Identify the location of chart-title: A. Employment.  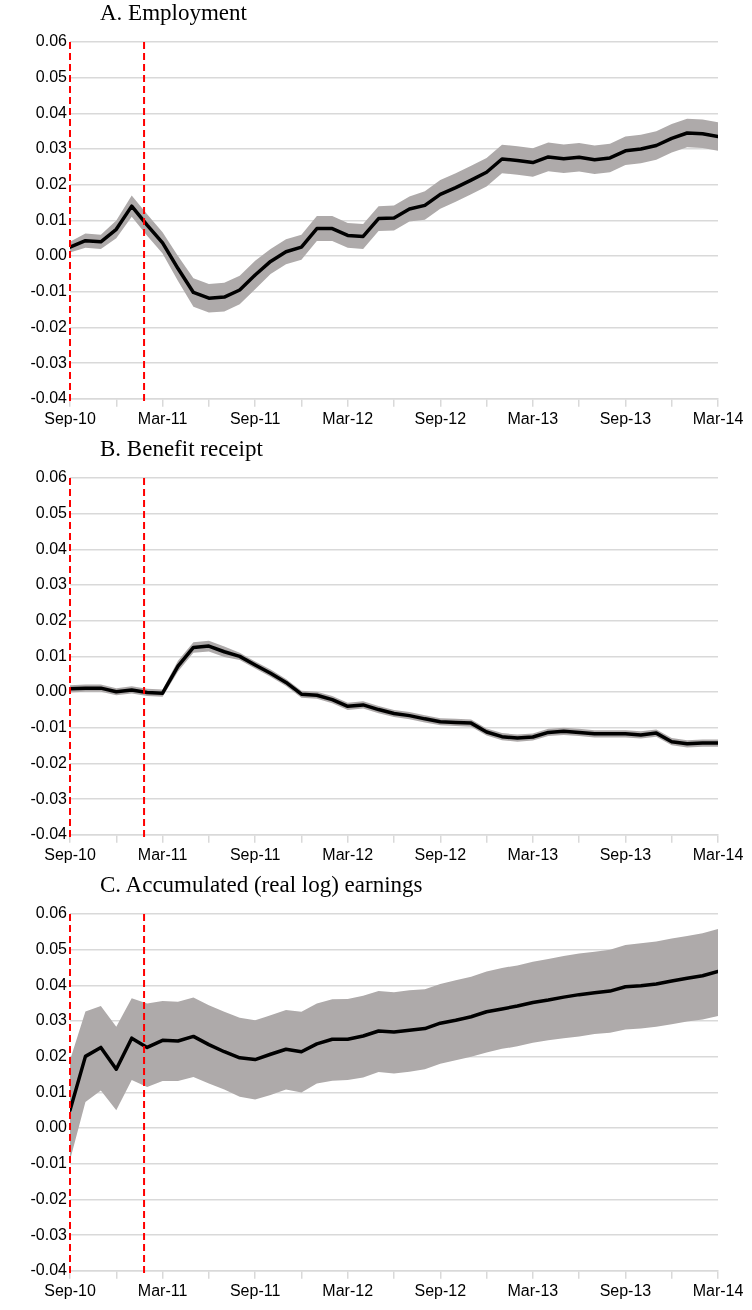
(173, 13).